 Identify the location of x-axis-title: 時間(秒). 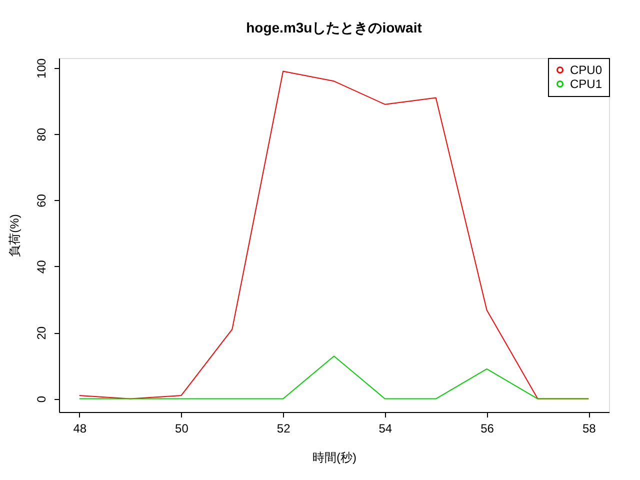
(334, 457).